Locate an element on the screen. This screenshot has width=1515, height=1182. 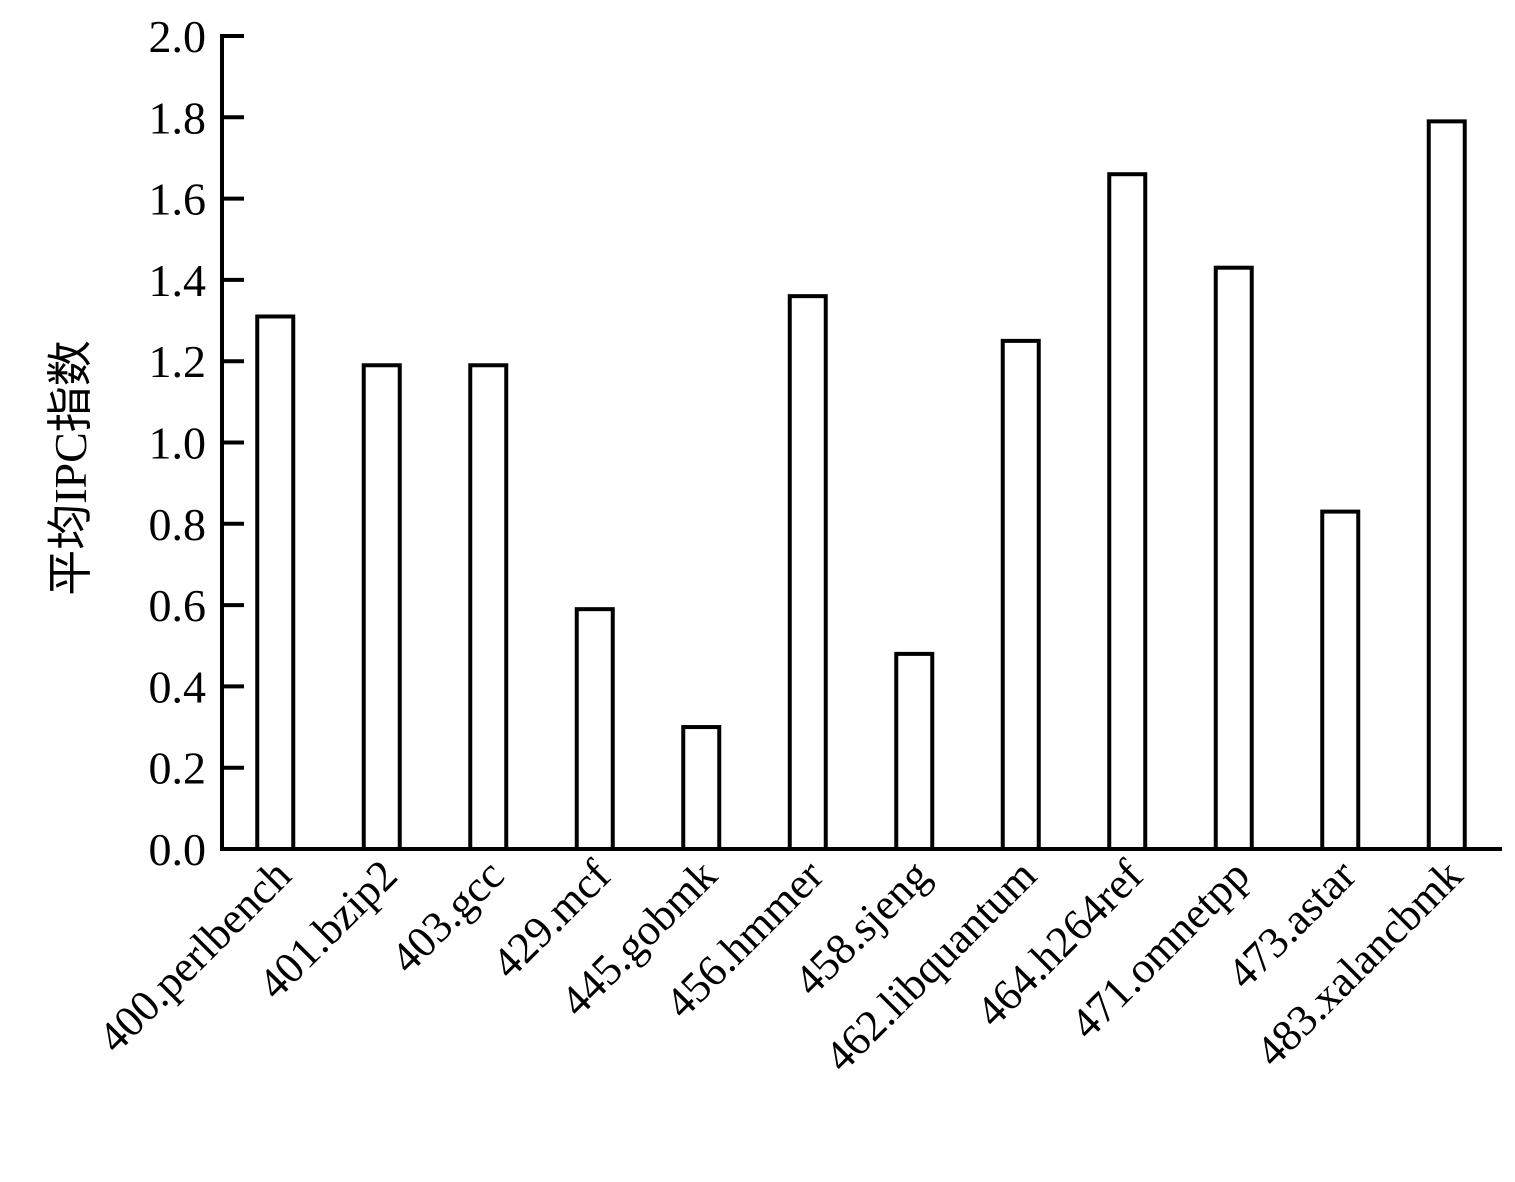
bar-429.mcf is located at coordinates (594, 729).